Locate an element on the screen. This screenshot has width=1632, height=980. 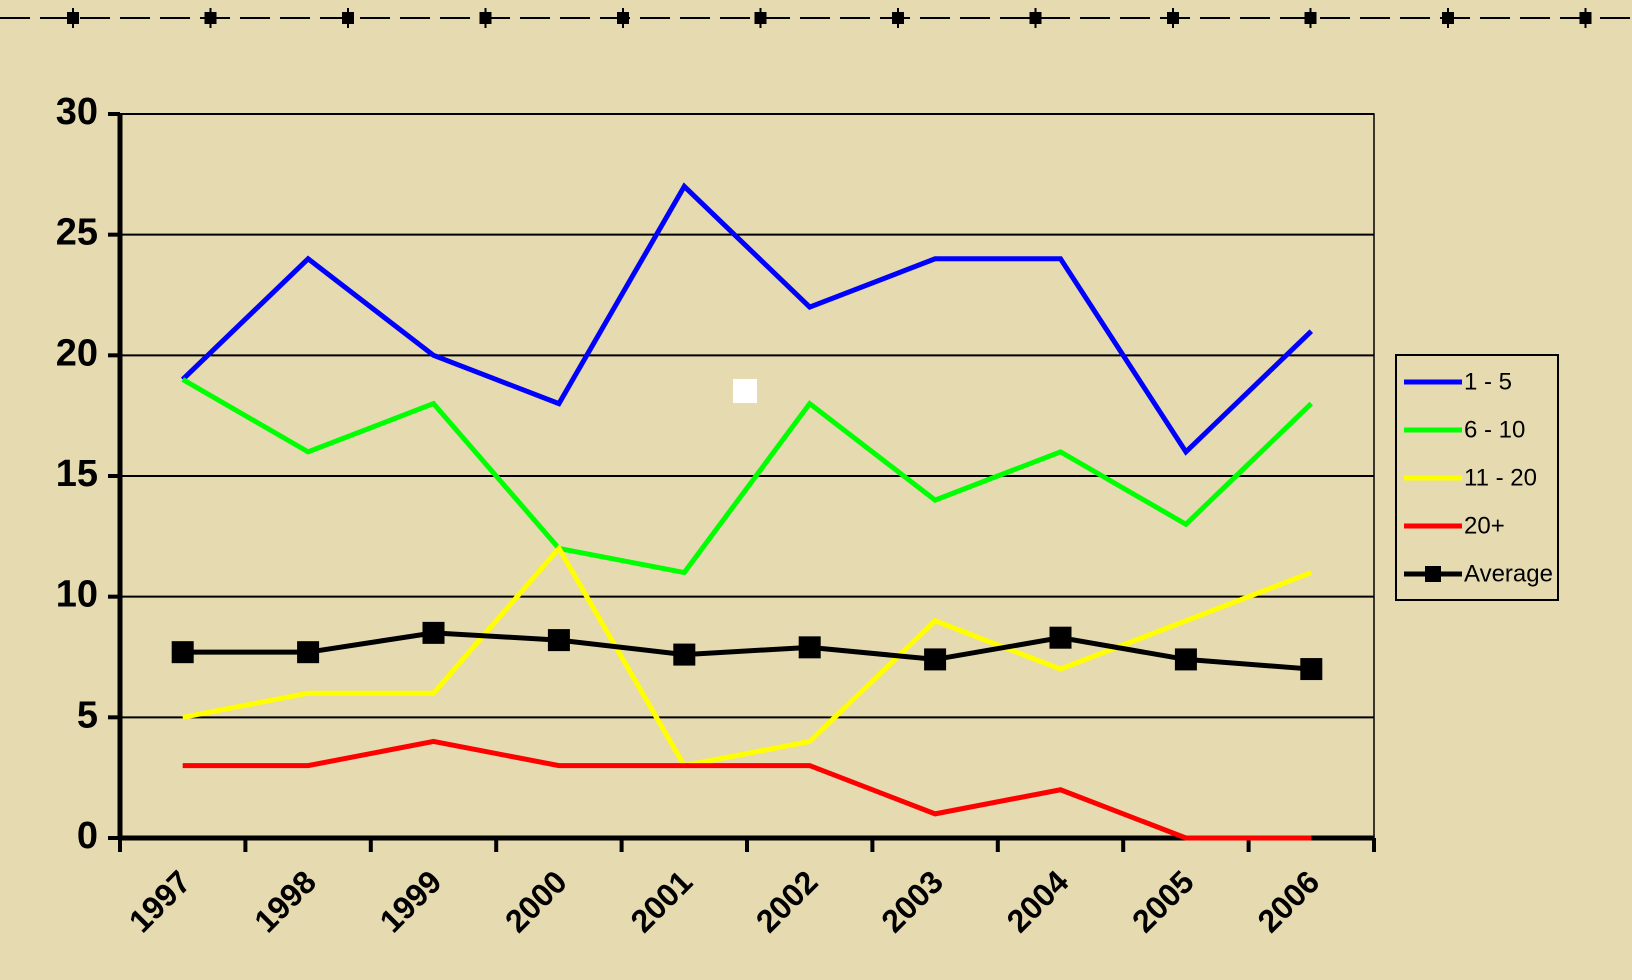
legend-box is located at coordinates (1477, 477).